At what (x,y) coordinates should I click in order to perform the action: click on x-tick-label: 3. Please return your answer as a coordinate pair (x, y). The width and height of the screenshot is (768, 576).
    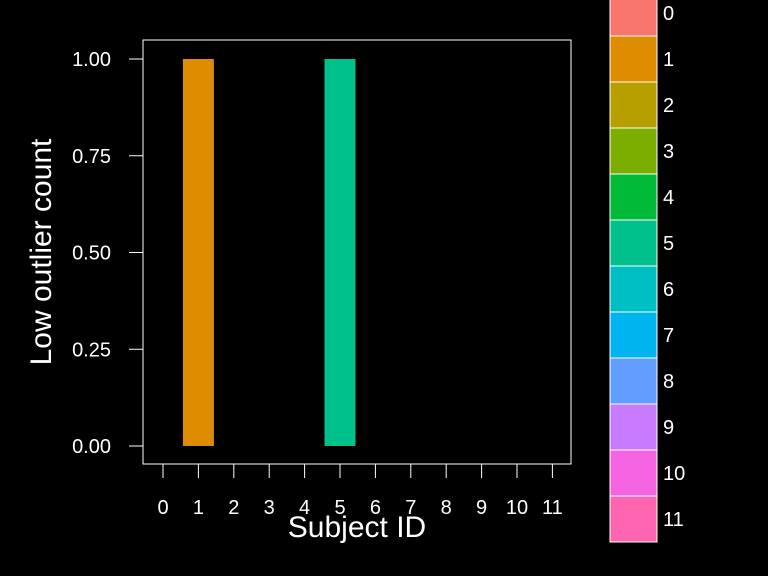
    Looking at the image, I should click on (269, 508).